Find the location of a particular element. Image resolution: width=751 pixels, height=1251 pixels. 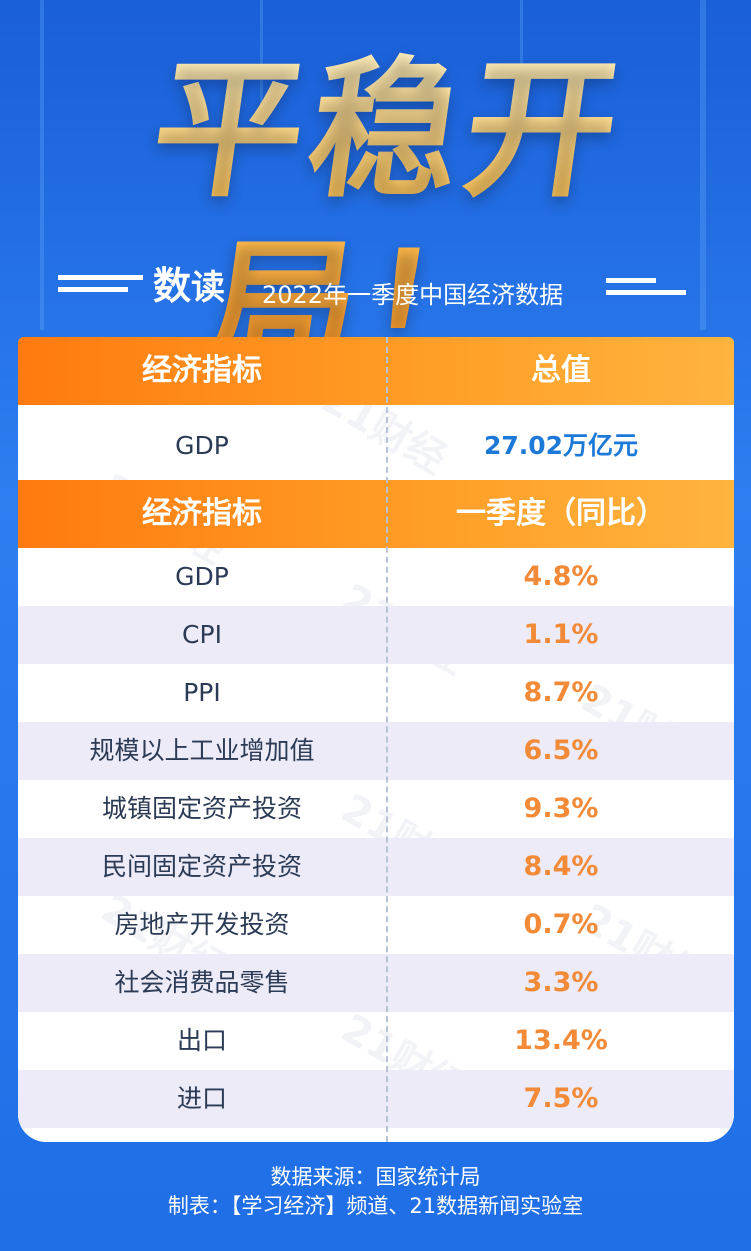

table-row: 民间固定资产投资 8.4% is located at coordinates (376, 867).